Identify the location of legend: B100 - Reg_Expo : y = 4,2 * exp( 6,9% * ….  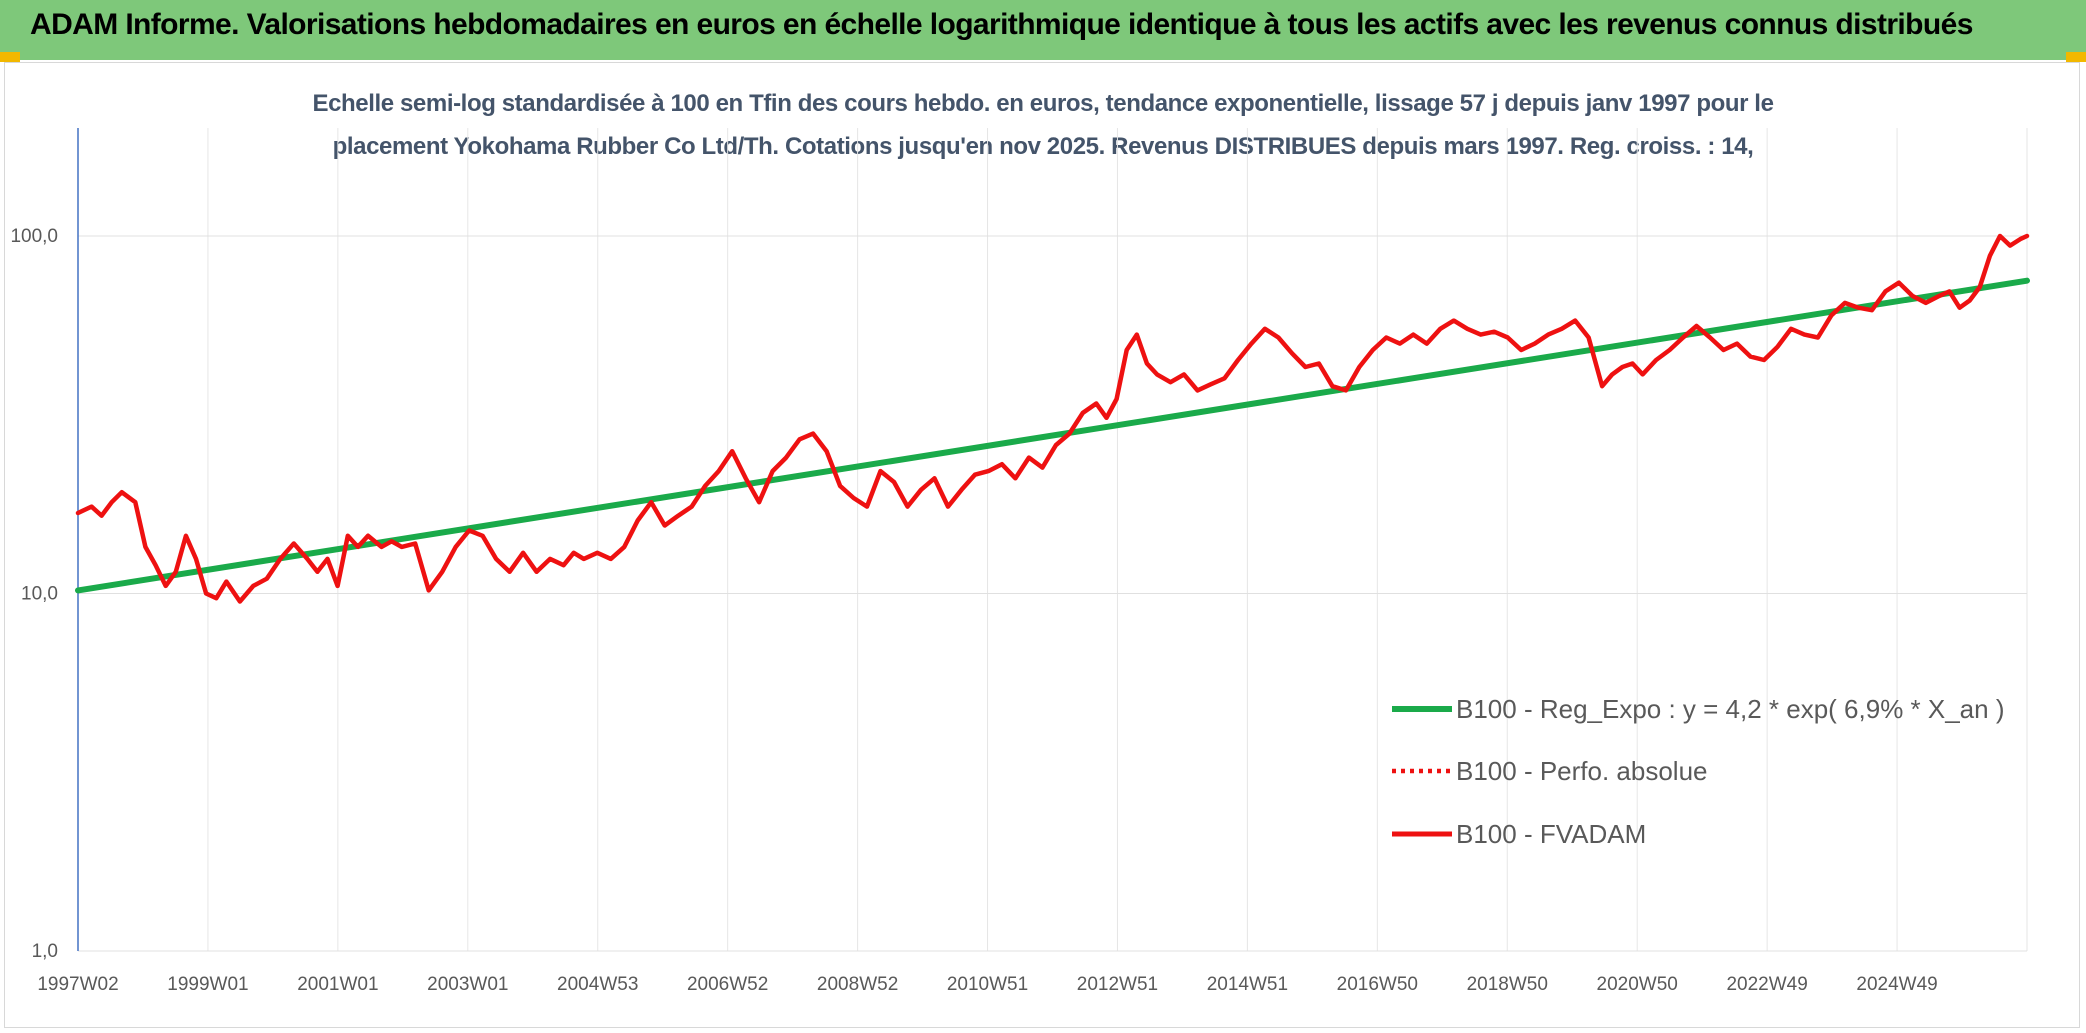
(1698, 771).